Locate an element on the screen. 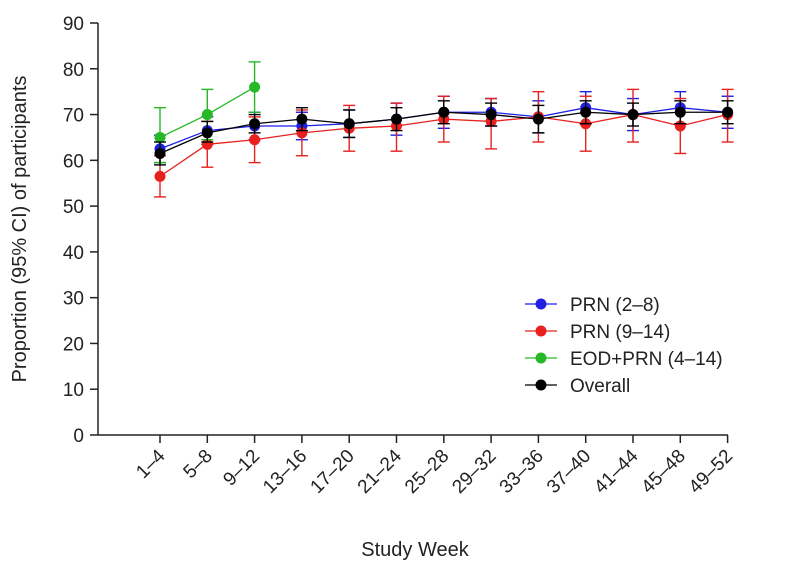 Image resolution: width=791 pixels, height=569 pixels. x-axis-label: Study Week is located at coordinates (415, 550).